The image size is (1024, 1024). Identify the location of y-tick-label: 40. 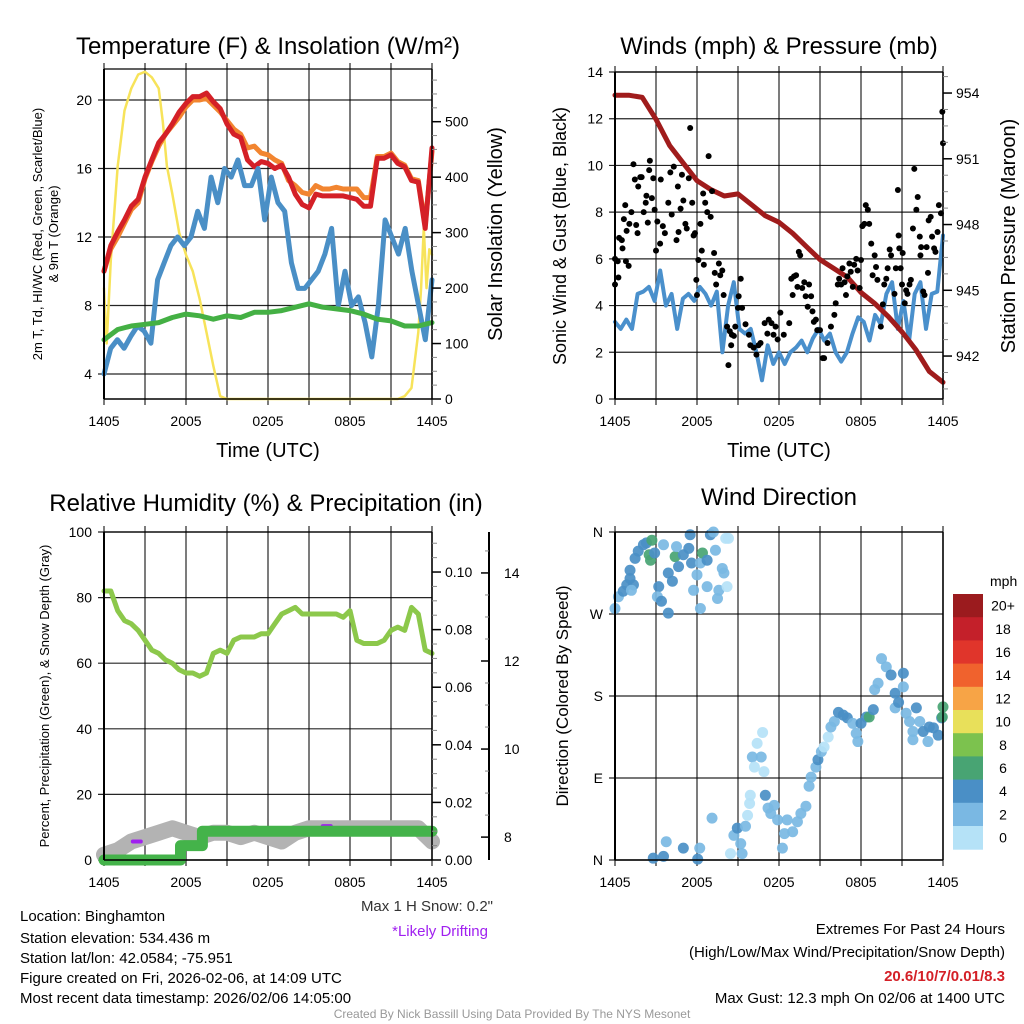
(84, 729).